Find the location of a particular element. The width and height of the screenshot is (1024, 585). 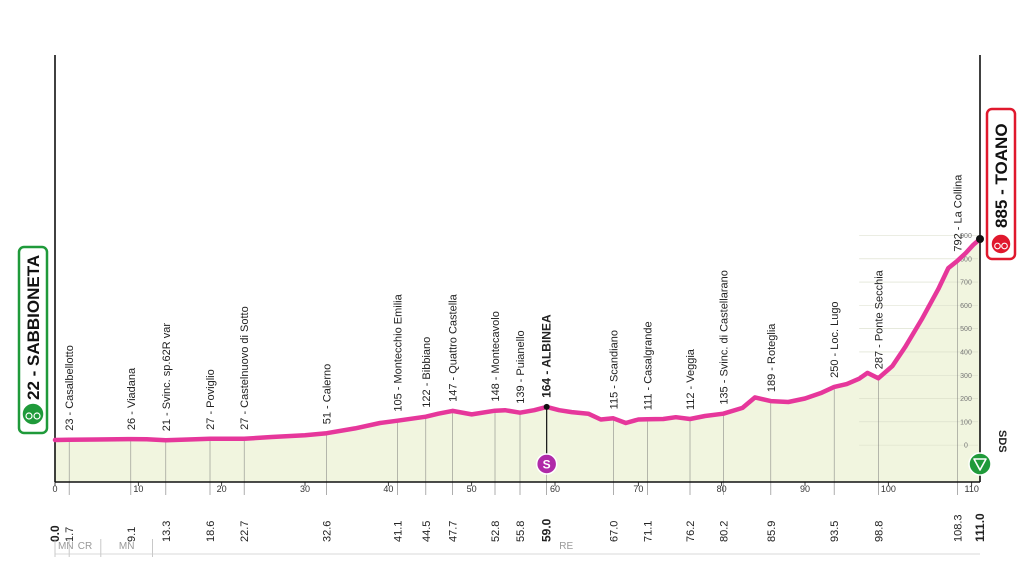

waypoint-label: 147 - Quattro Castella is located at coordinates (454, 347).